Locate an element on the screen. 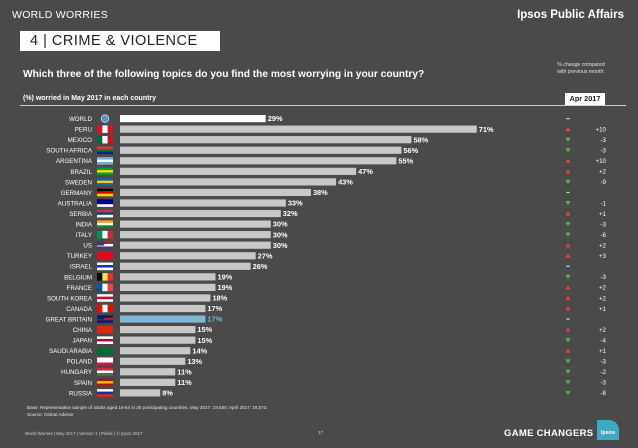 The image size is (638, 448). australia-flag-icon is located at coordinates (105, 203).